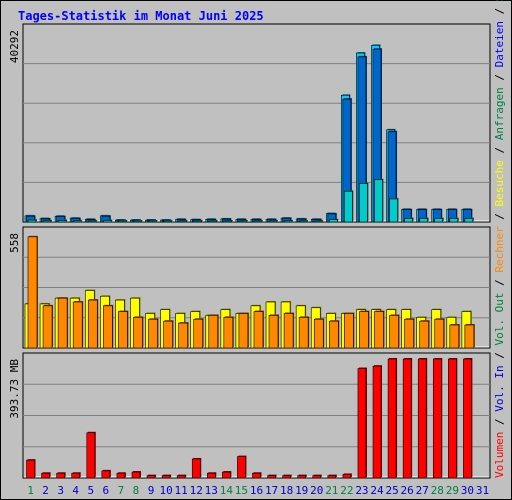  I want to click on day-label-27: 27, so click(422, 490).